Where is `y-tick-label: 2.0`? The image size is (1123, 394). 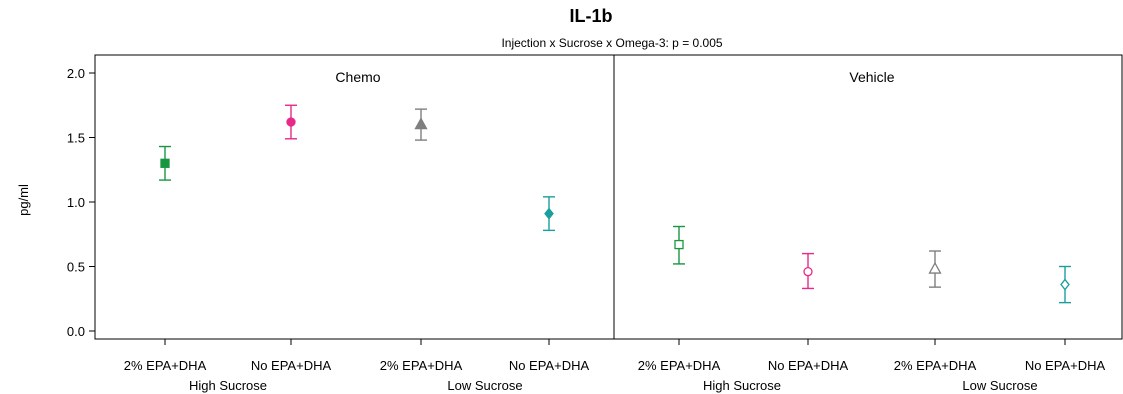
y-tick-label: 2.0 is located at coordinates (76, 73).